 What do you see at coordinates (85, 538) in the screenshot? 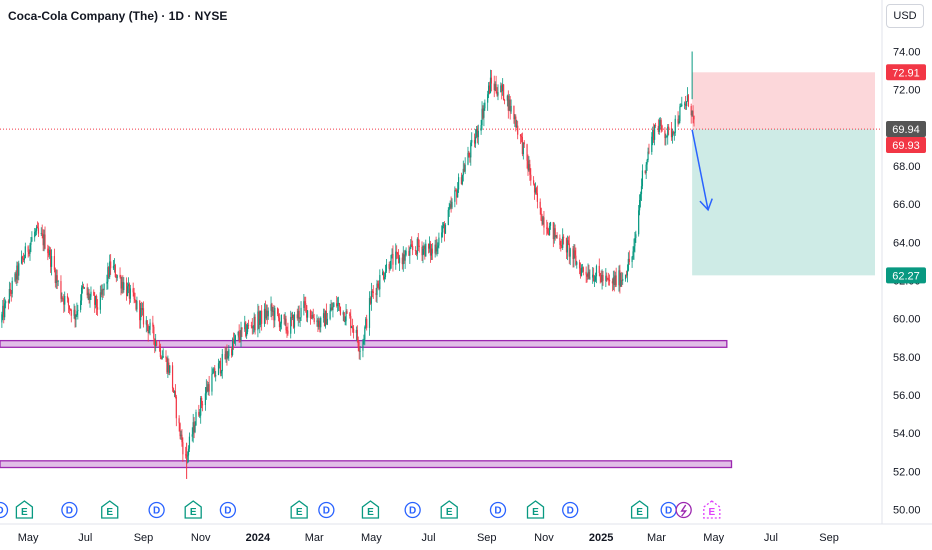
I see `x-tick-label: Jul` at bounding box center [85, 538].